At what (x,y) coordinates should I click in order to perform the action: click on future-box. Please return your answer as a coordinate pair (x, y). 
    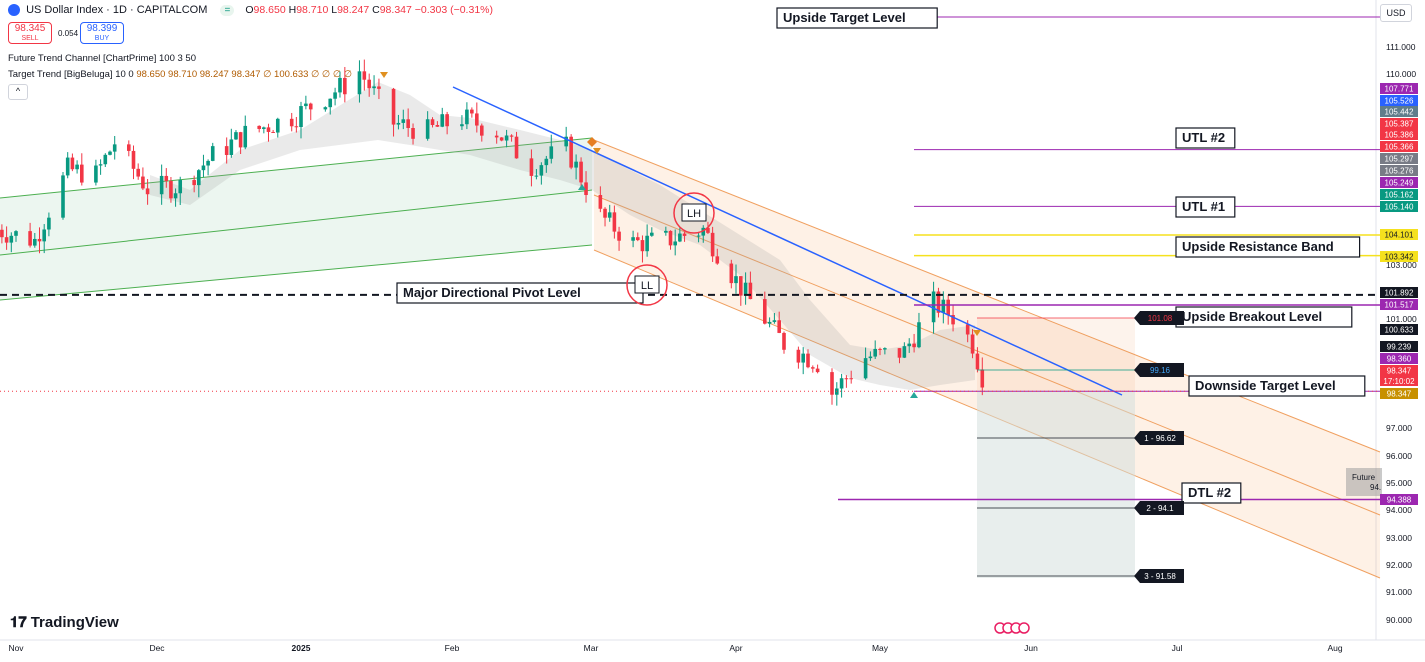
    Looking at the image, I should click on (1364, 482).